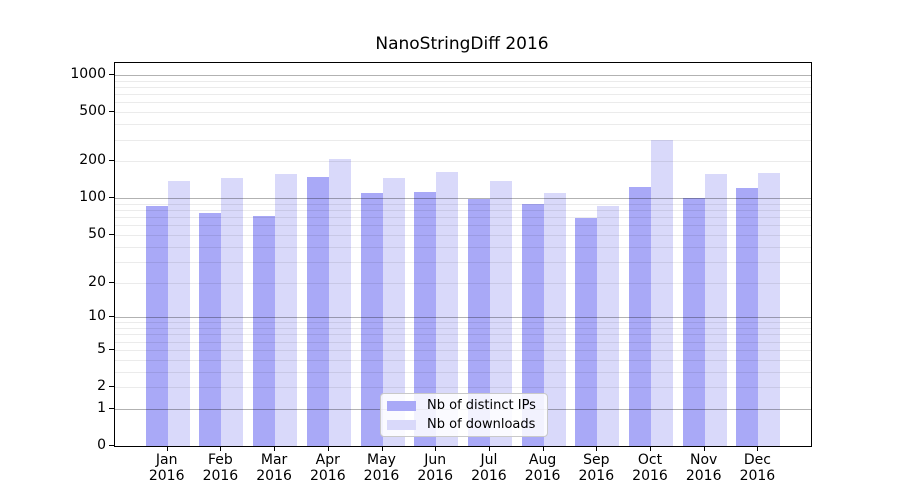  What do you see at coordinates (757, 468) in the screenshot?
I see `x-tick-label-dec: Dec 2016` at bounding box center [757, 468].